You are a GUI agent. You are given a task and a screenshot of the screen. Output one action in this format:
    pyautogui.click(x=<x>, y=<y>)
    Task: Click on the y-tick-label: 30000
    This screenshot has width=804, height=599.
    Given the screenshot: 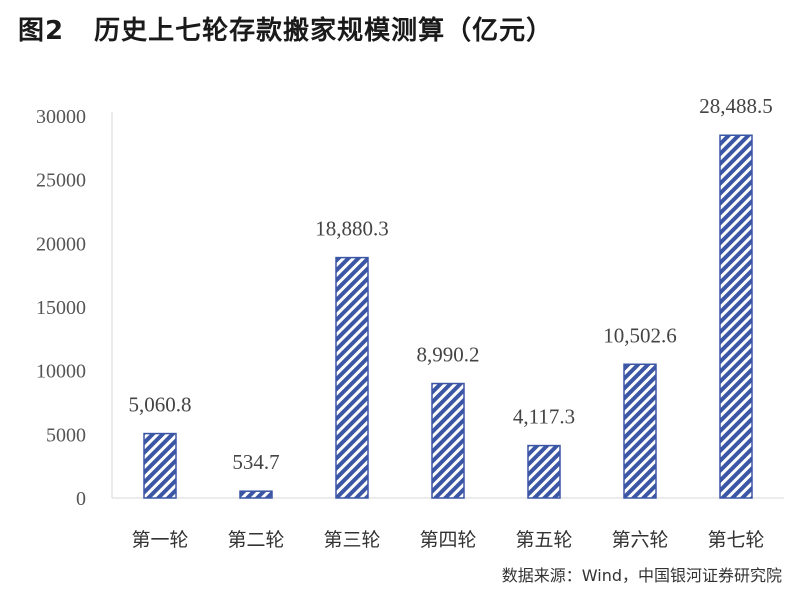 What is the action you would take?
    pyautogui.click(x=61, y=117)
    